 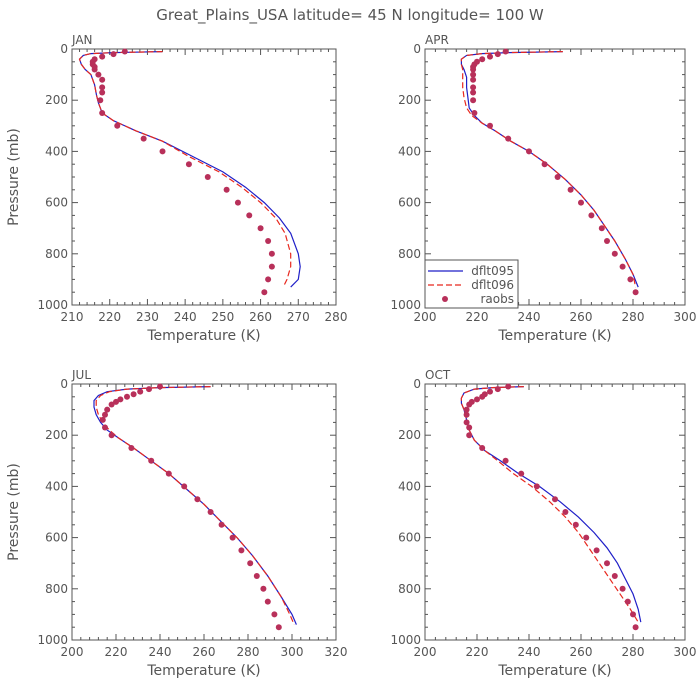 What do you see at coordinates (438, 375) in the screenshot?
I see `panel-title: OCT` at bounding box center [438, 375].